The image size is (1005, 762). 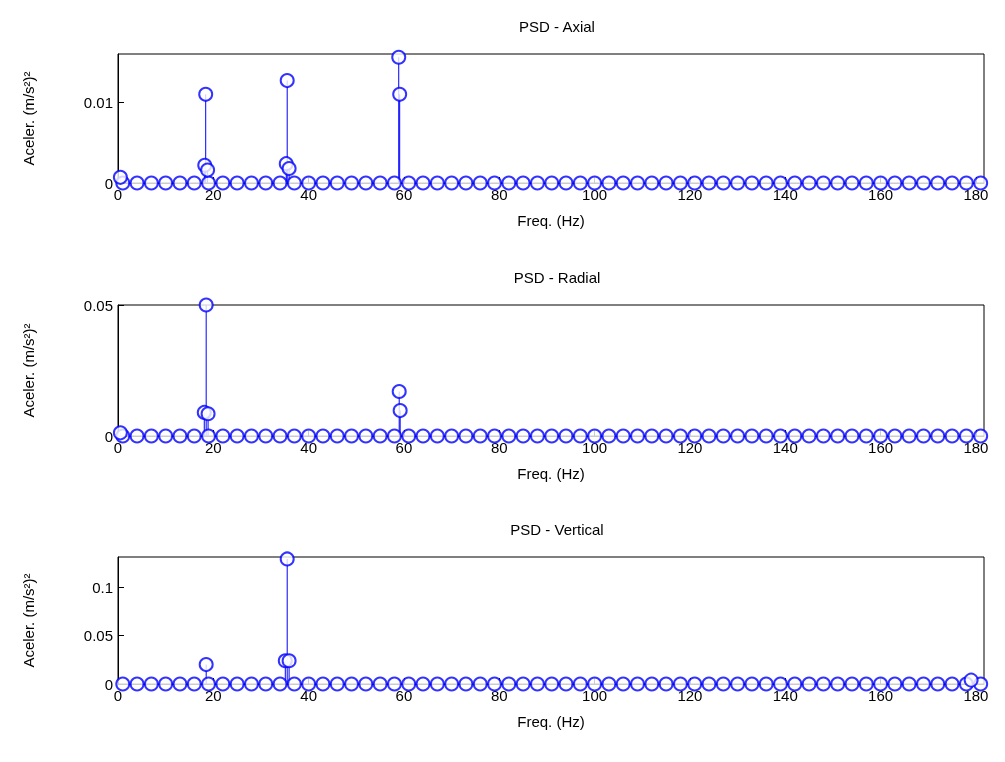 What do you see at coordinates (557, 277) in the screenshot?
I see `chart-title: PSD - Radial` at bounding box center [557, 277].